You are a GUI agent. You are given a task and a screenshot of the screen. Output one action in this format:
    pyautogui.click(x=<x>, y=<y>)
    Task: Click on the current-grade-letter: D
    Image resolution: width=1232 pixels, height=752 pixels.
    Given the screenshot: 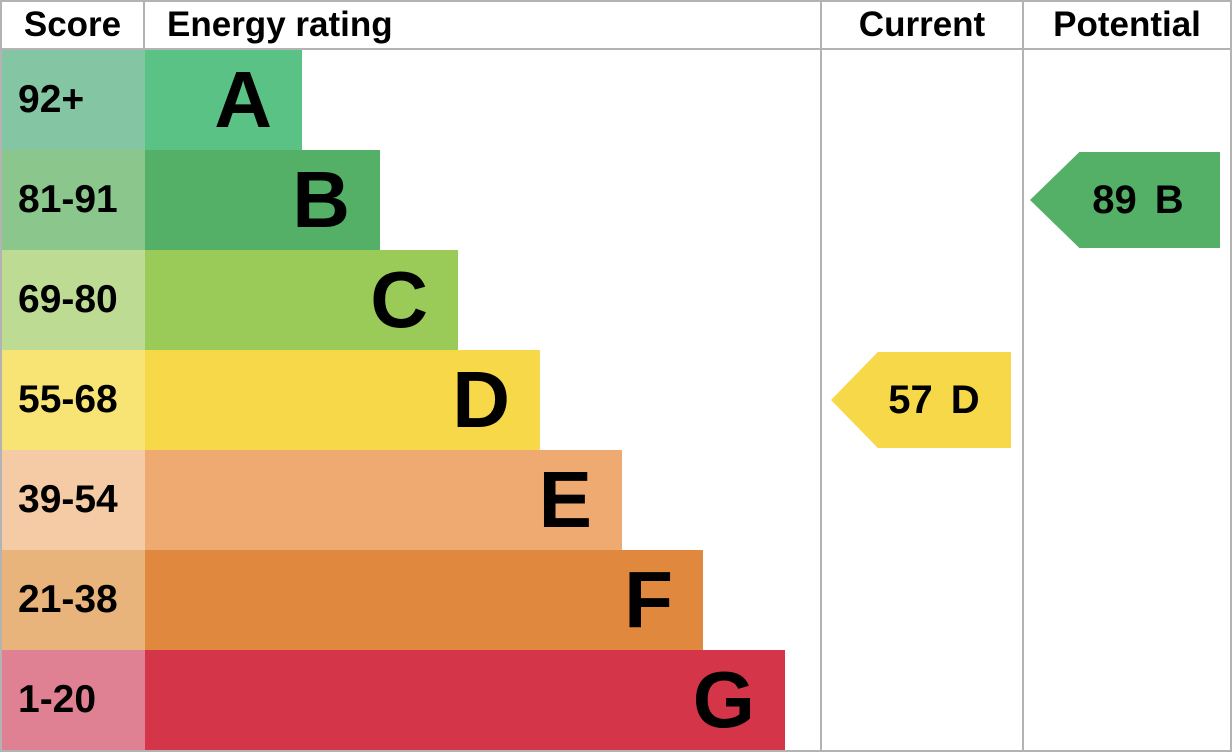 What is the action you would take?
    pyautogui.click(x=965, y=399)
    